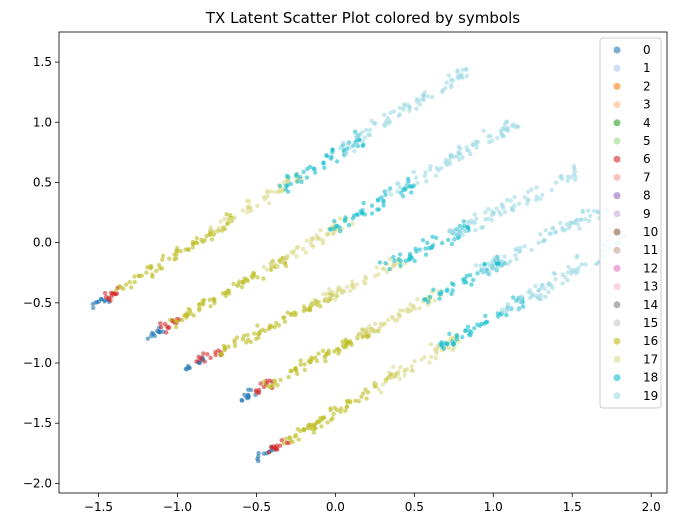 This screenshot has width=683, height=528. I want to click on legend-label: 14, so click(650, 305).